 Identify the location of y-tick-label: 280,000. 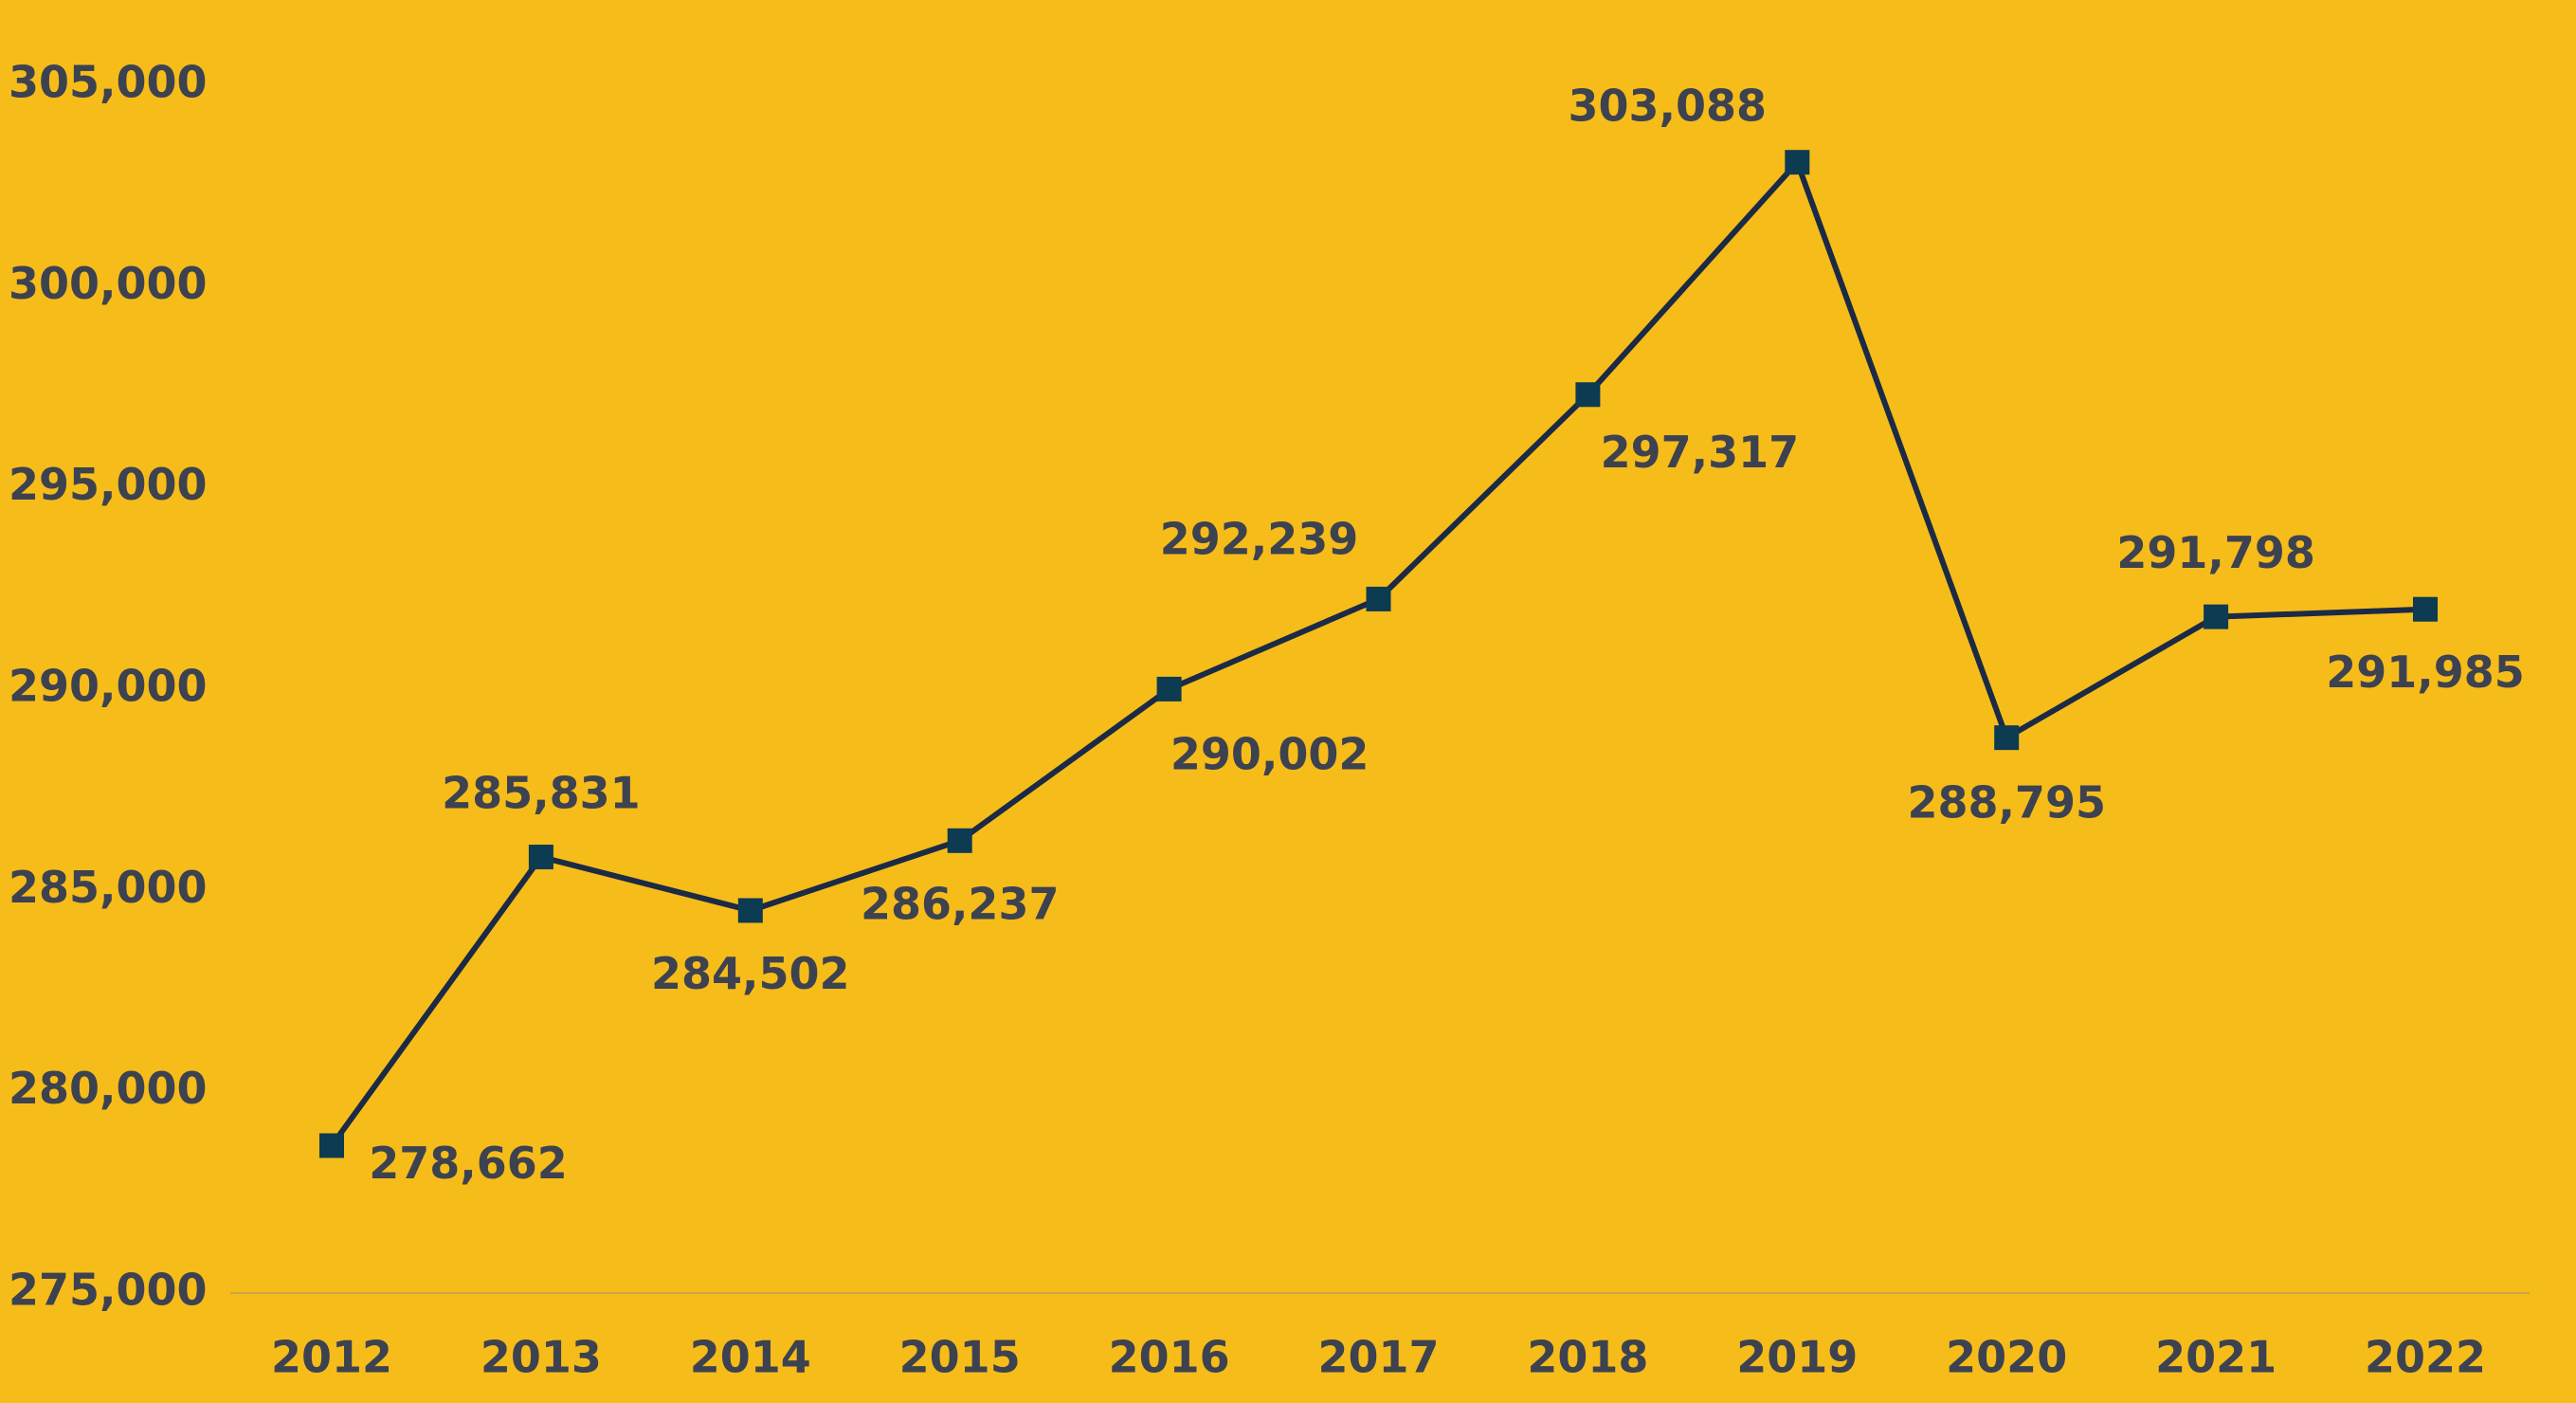
(108, 1088).